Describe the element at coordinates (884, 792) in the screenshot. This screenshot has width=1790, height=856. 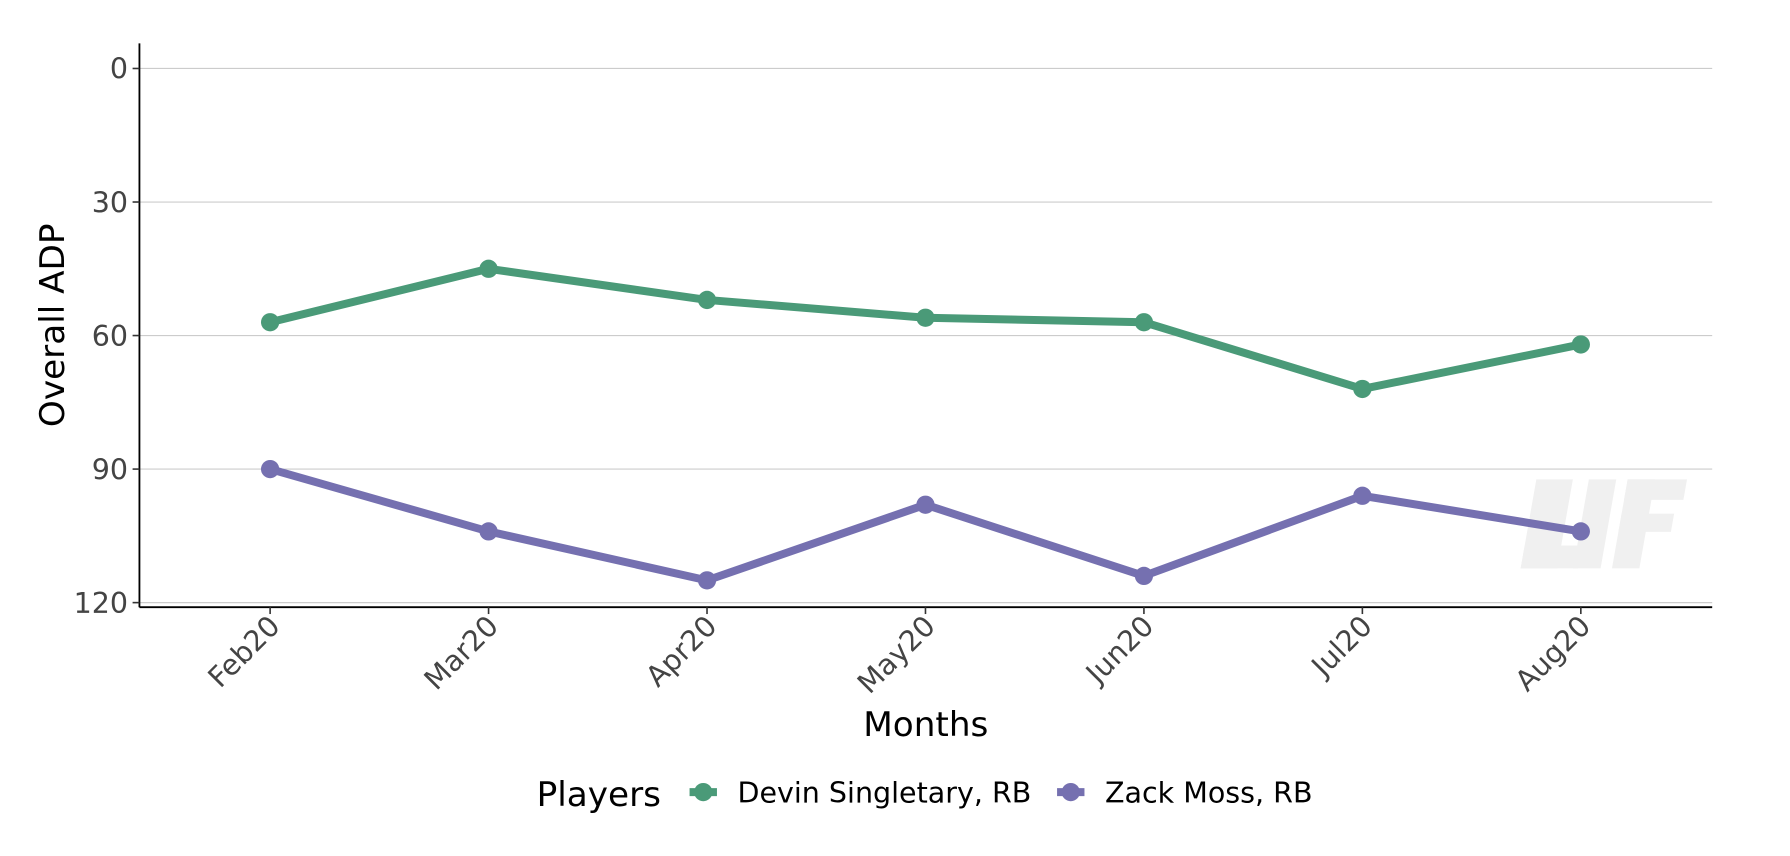
I see `legend-label: Devin Singletary, RB` at that location.